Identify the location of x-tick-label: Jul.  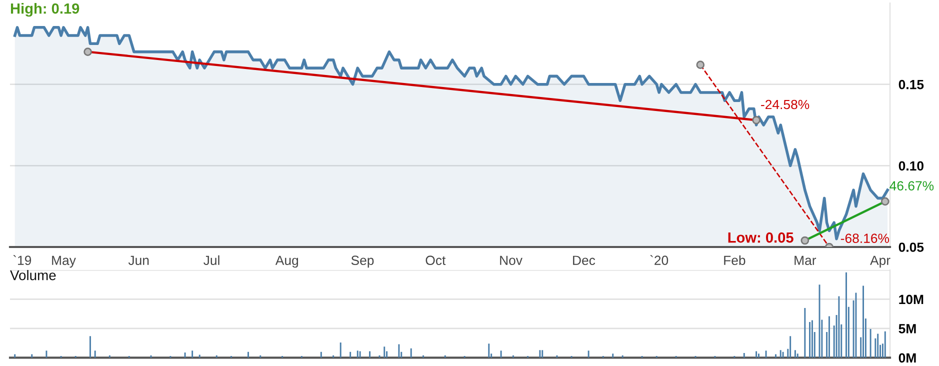
(212, 260).